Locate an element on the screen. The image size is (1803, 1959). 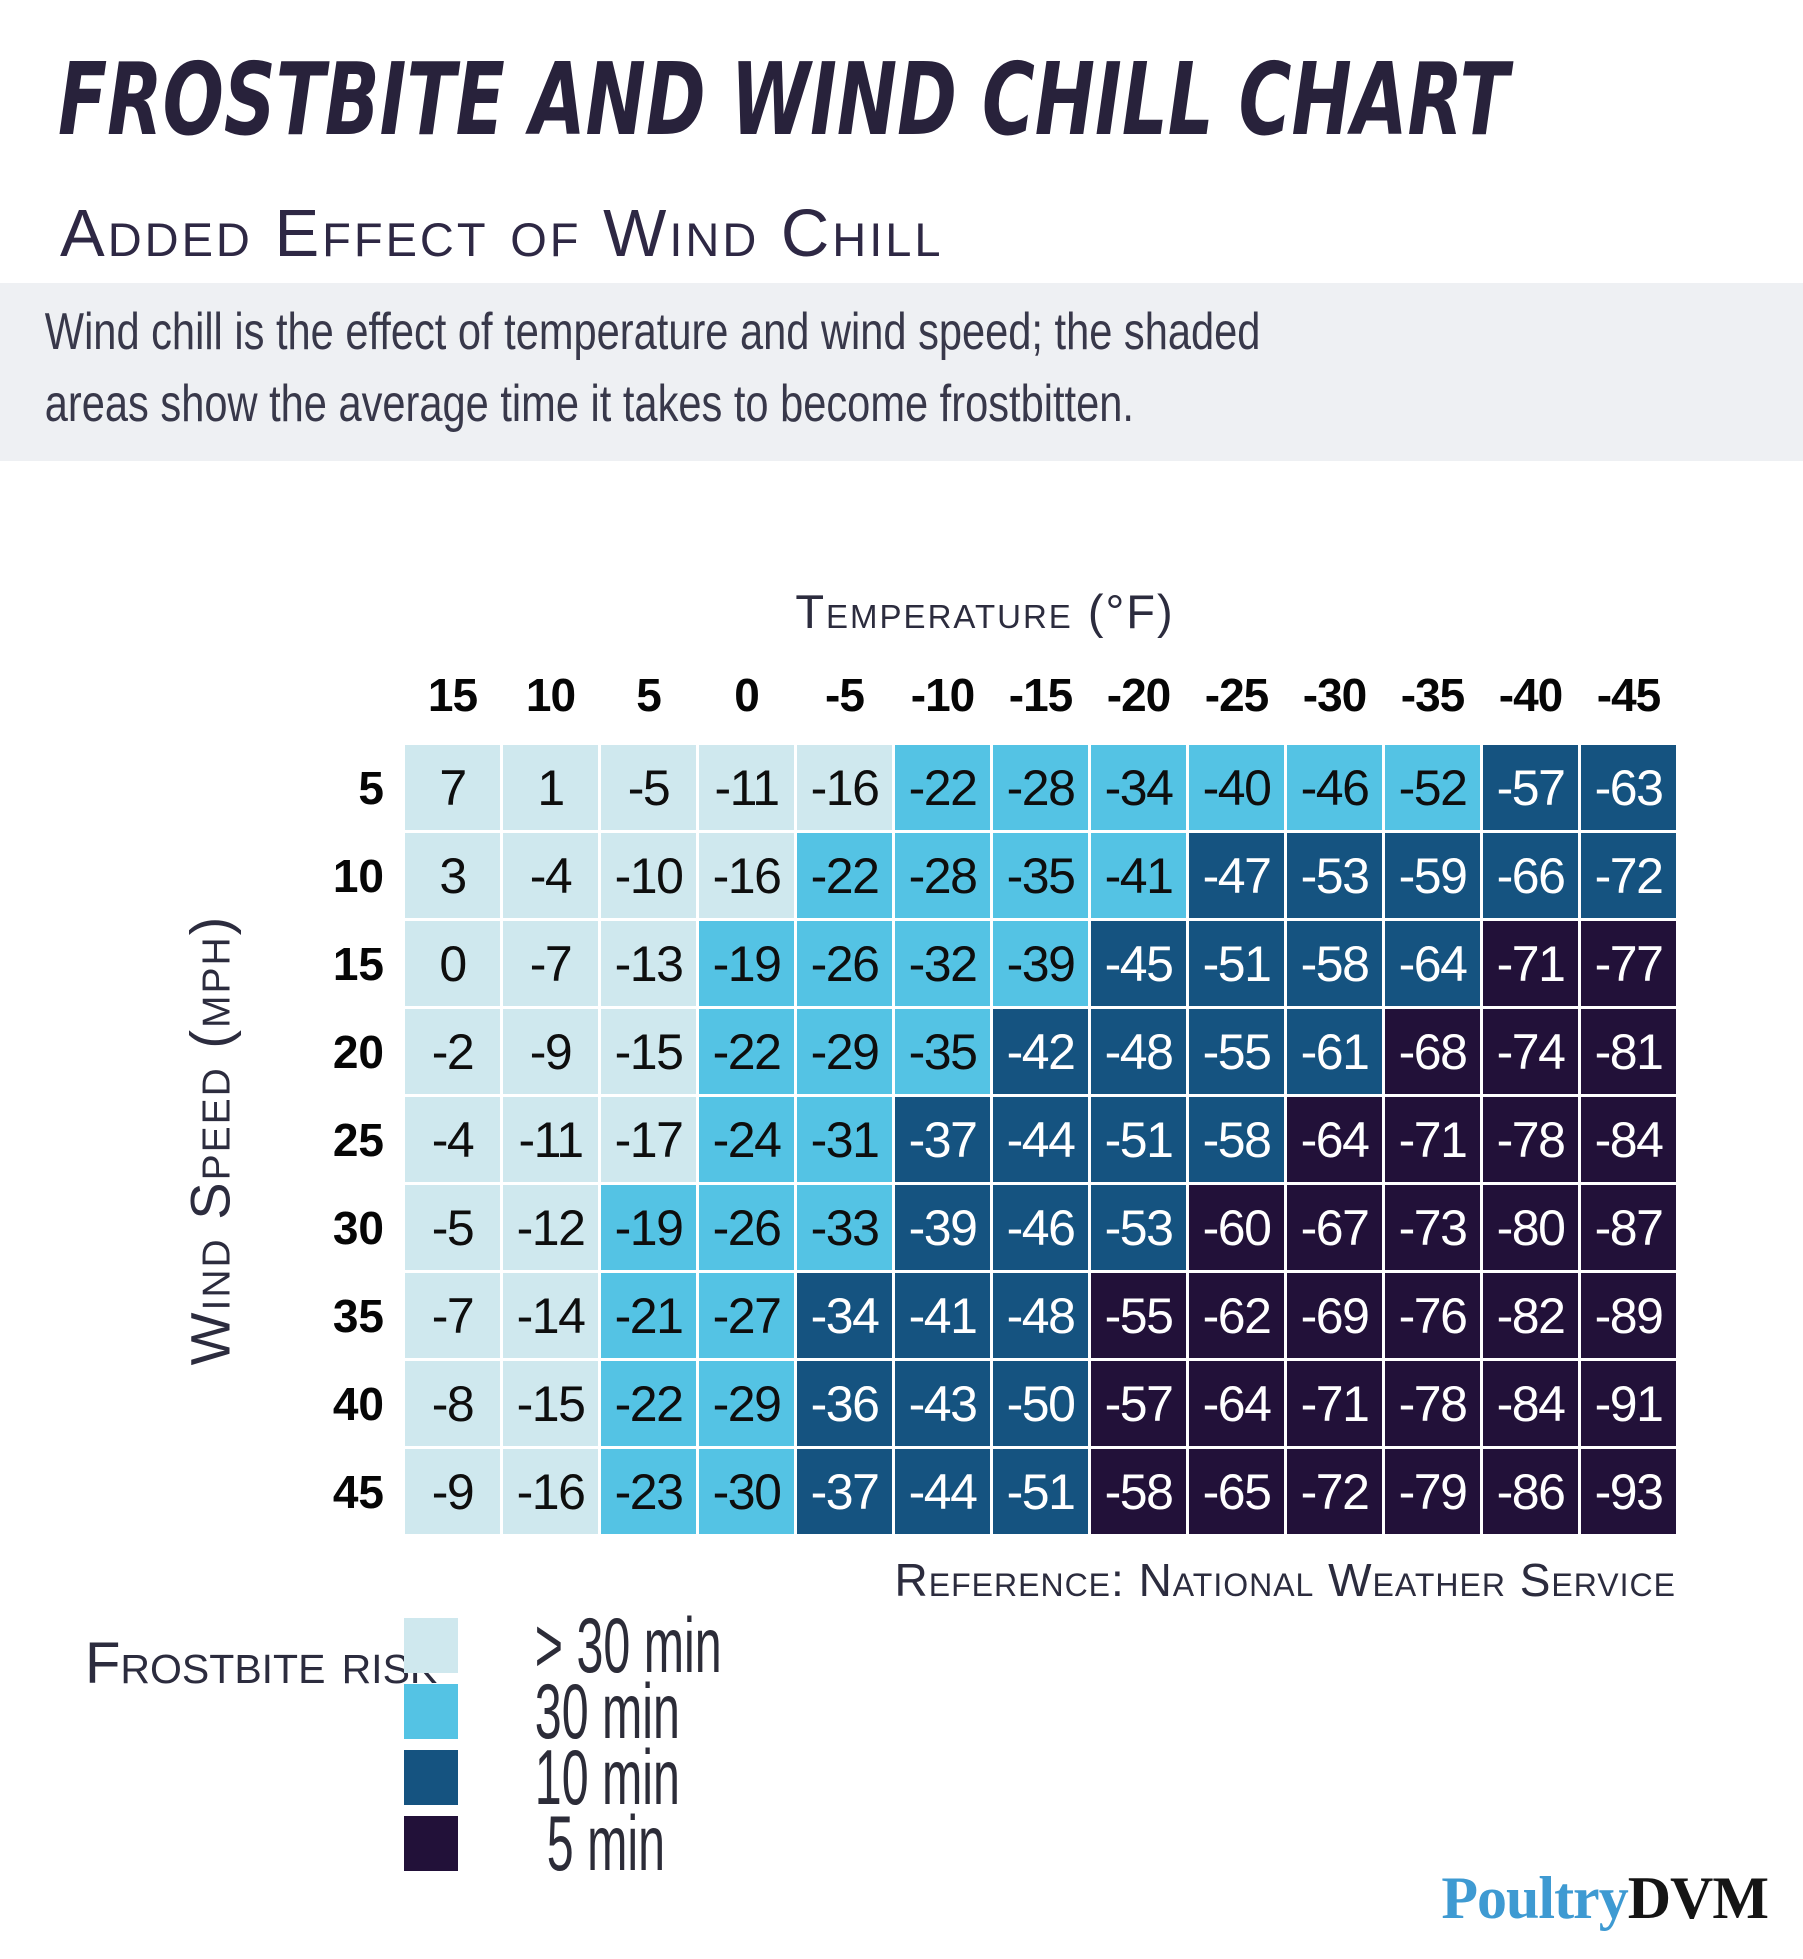
value-cell: -8 is located at coordinates (452, 1403).